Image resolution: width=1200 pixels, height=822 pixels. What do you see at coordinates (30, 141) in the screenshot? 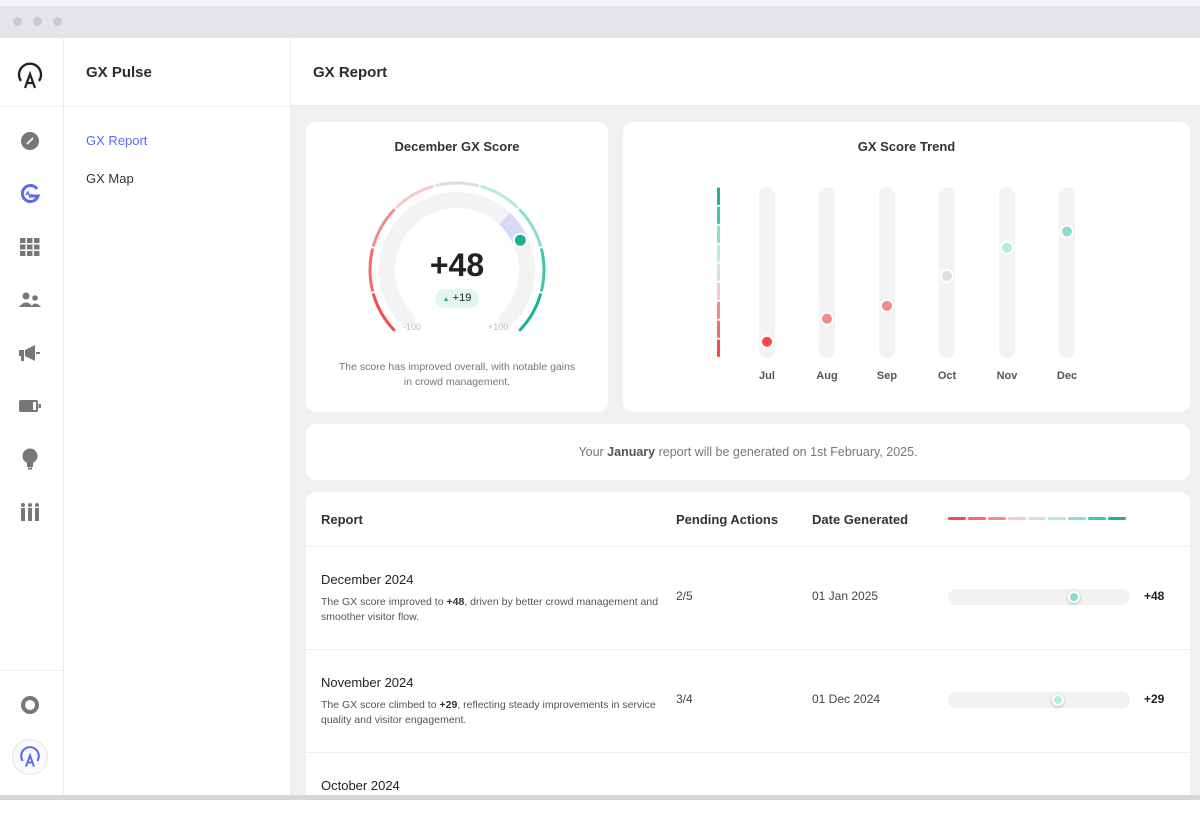
I see `compass-icon` at bounding box center [30, 141].